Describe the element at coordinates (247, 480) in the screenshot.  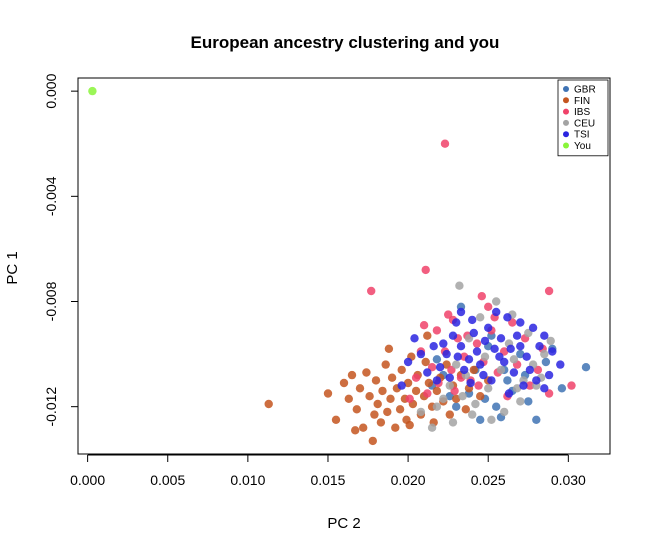
I see `x-tick-label: 0.010` at that location.